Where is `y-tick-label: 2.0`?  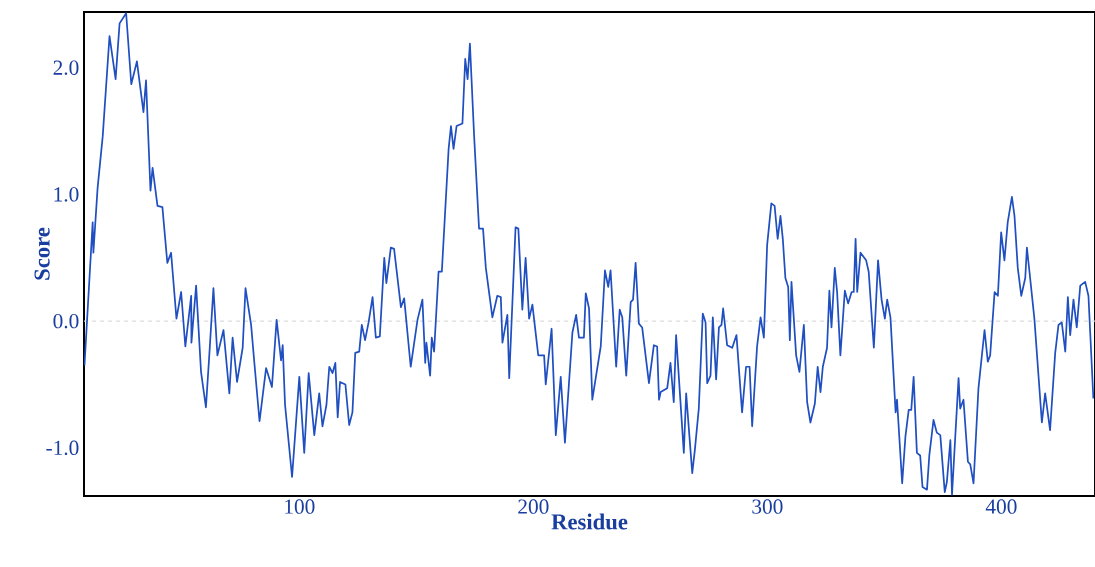 y-tick-label: 2.0 is located at coordinates (66, 67).